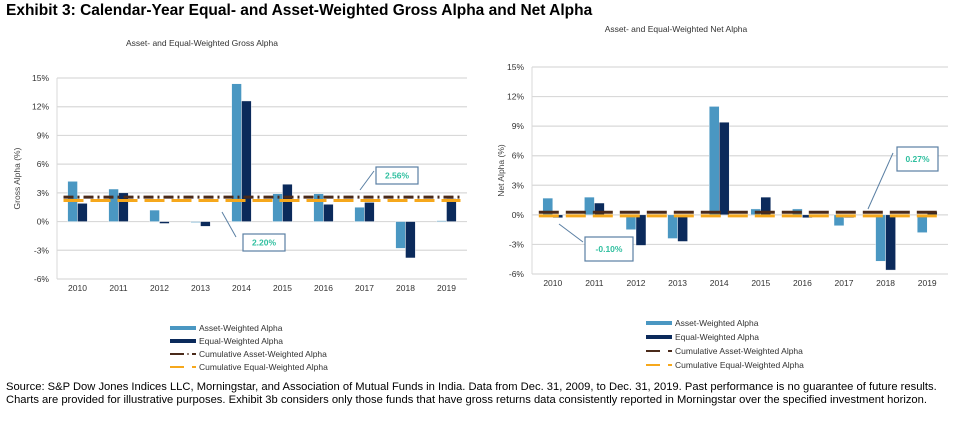  I want to click on equal-weighted-bar-2017, so click(369, 212).